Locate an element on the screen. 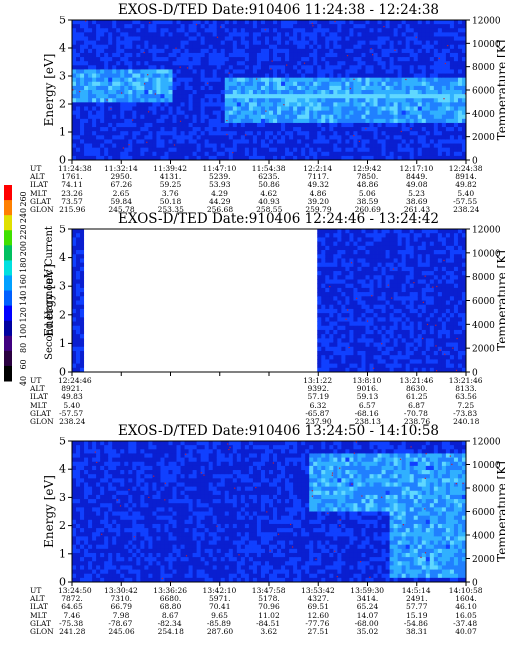 This screenshot has width=505, height=649. orbit-value: 70.41 is located at coordinates (220, 607).